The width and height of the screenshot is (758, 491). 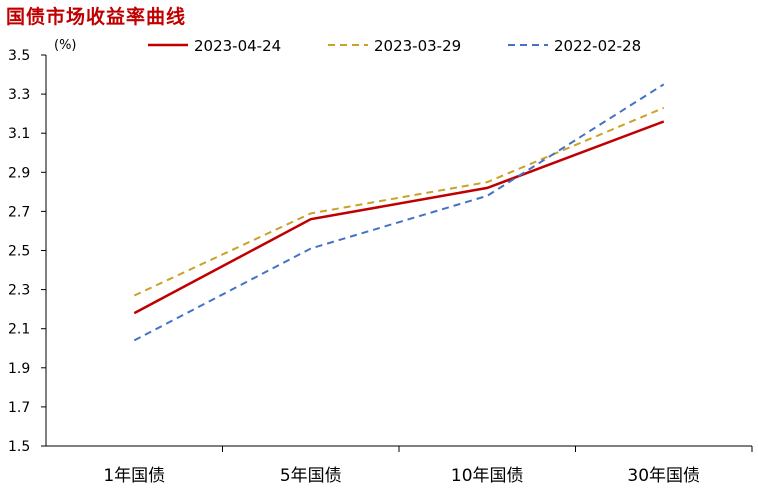 What do you see at coordinates (42, 246) in the screenshot?
I see `y-ticks: 1.5 1.7 1.9 2.1 2.3 2.5 2.7 2.9 3.1 3.3 3.5 (%)` at bounding box center [42, 246].